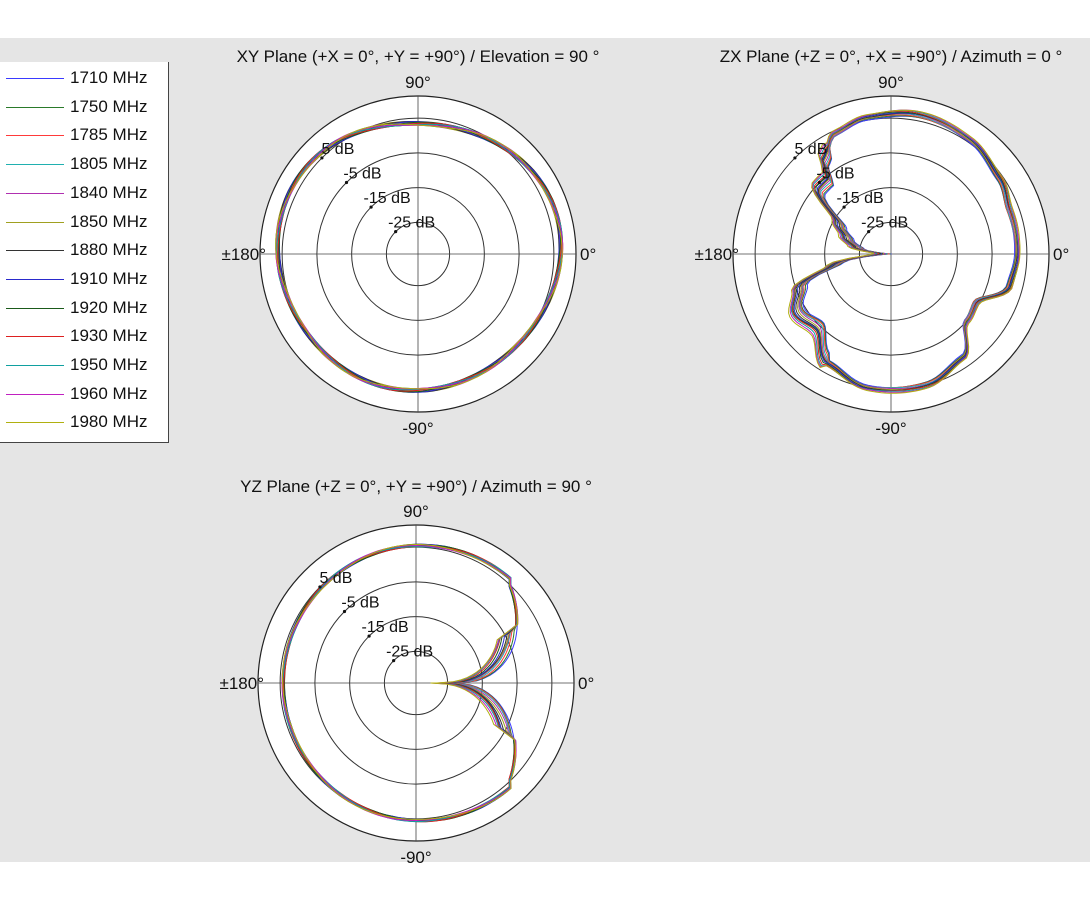 The height and width of the screenshot is (900, 1090). I want to click on legend-entry: 1880 MHz, so click(84, 250).